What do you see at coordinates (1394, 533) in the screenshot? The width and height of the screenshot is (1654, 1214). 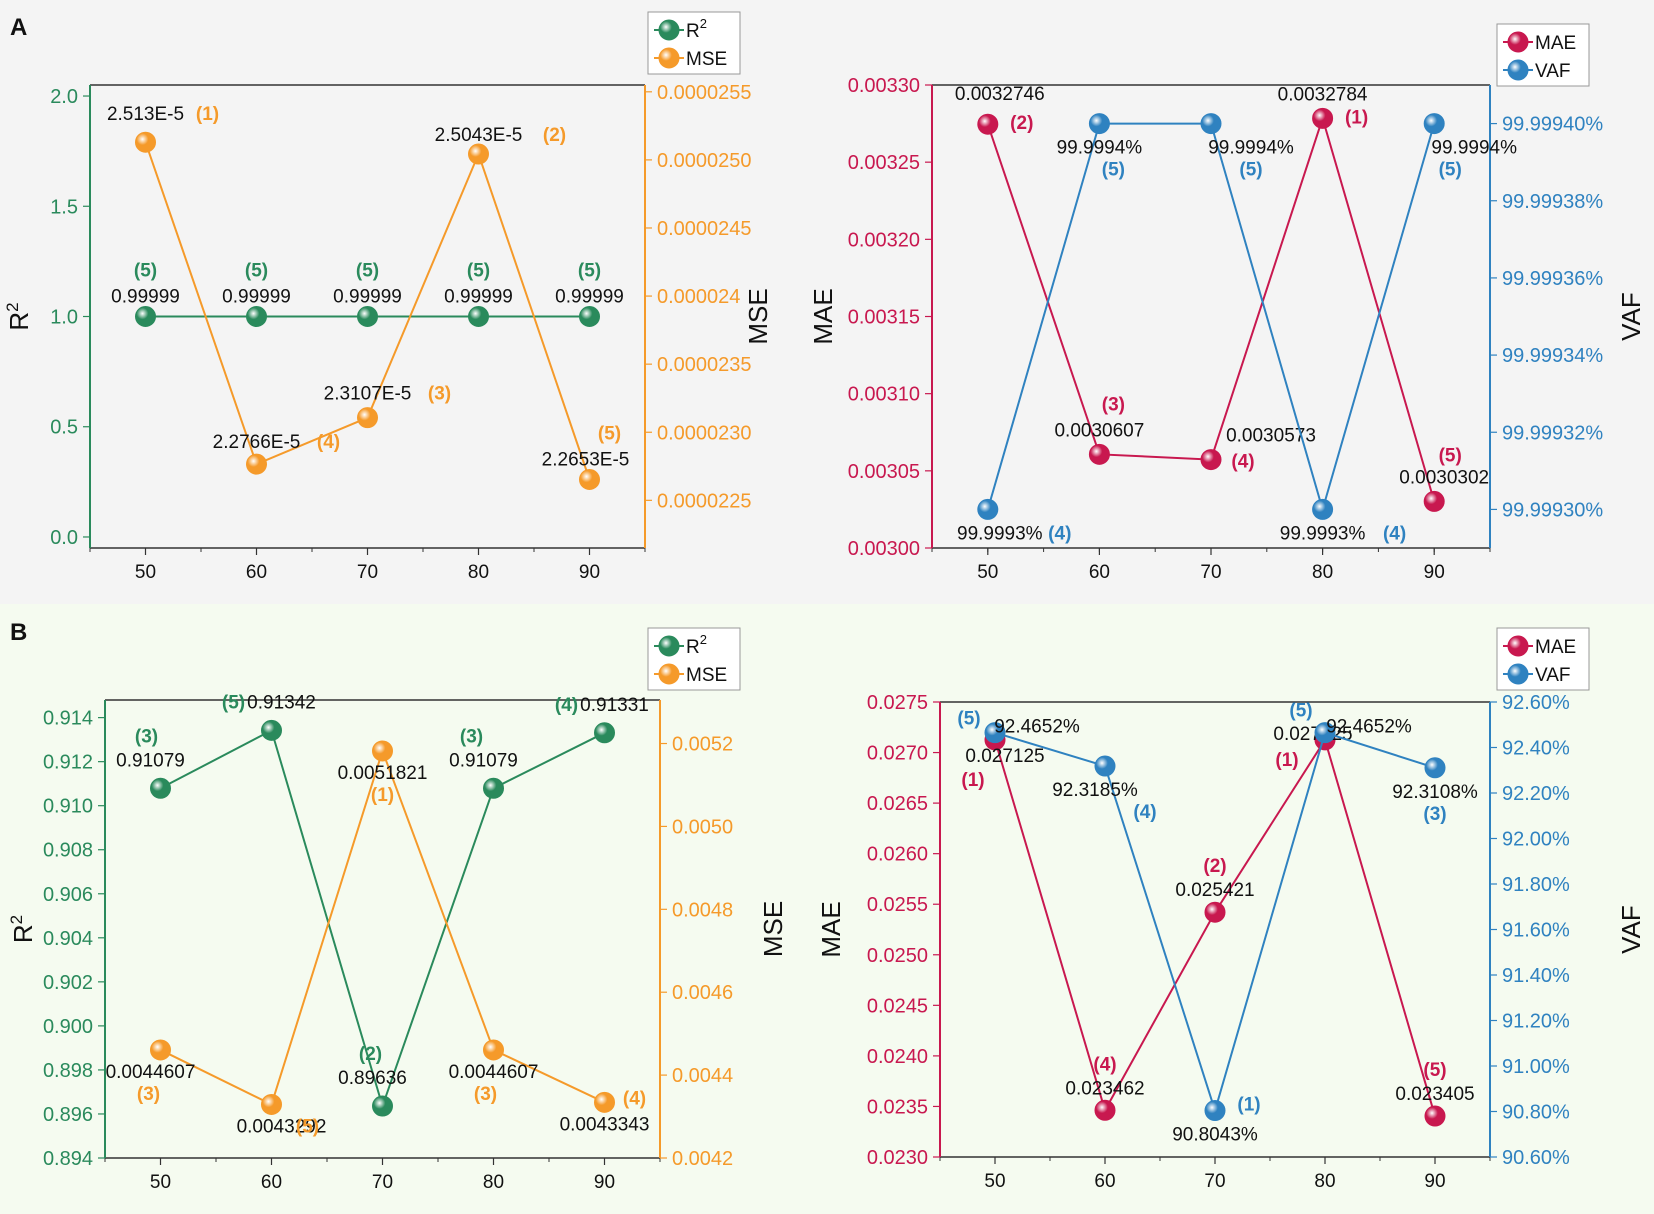 I see `rank-label-vaf: (4)` at bounding box center [1394, 533].